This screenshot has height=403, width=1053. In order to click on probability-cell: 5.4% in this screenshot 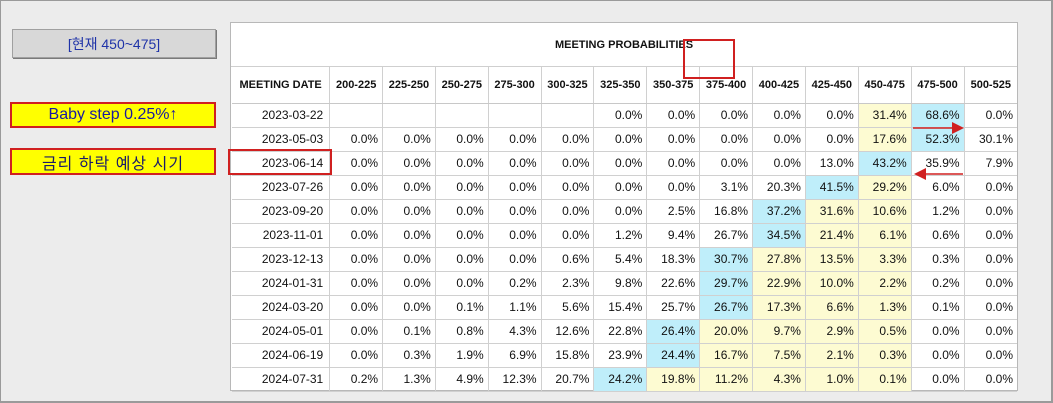, I will do `click(620, 259)`.